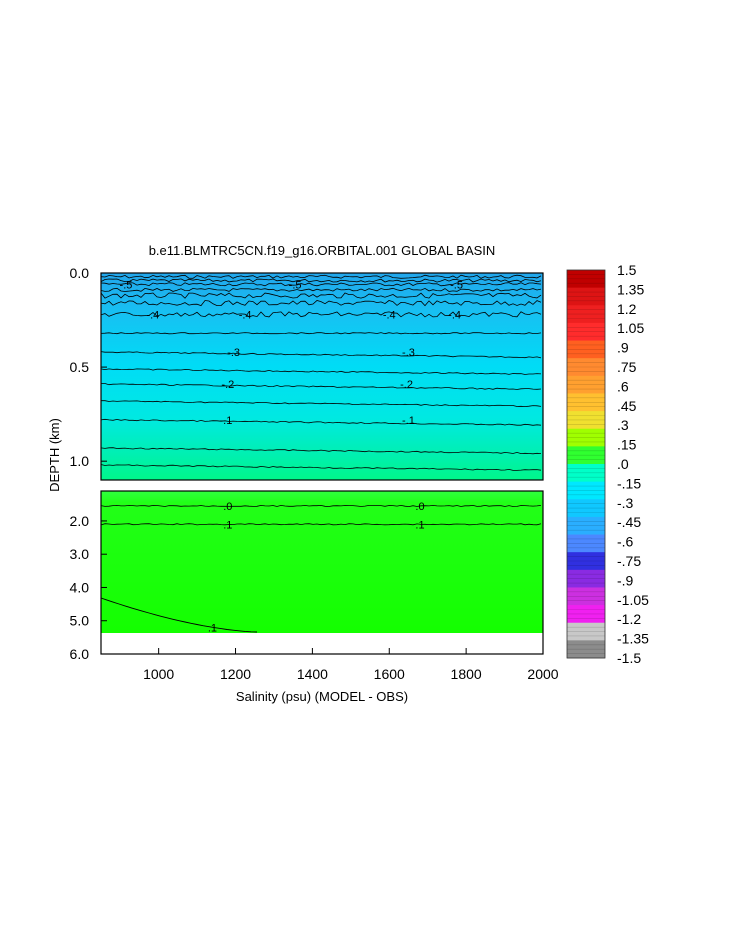  I want to click on colorbar-label: .15, so click(627, 445).